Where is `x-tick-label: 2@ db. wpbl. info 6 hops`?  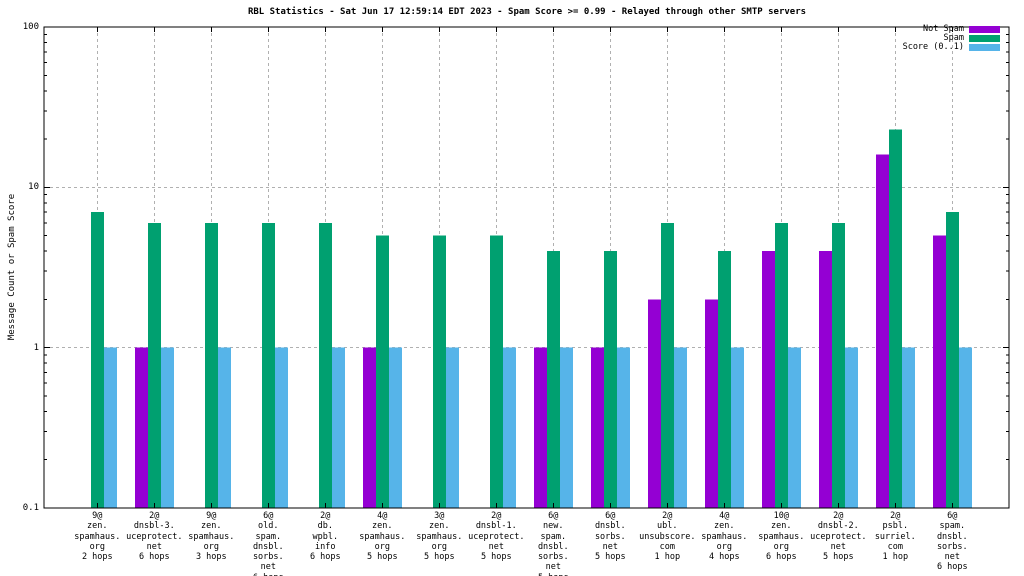 x-tick-label: 2@ db. wpbl. info 6 hops is located at coordinates (325, 537).